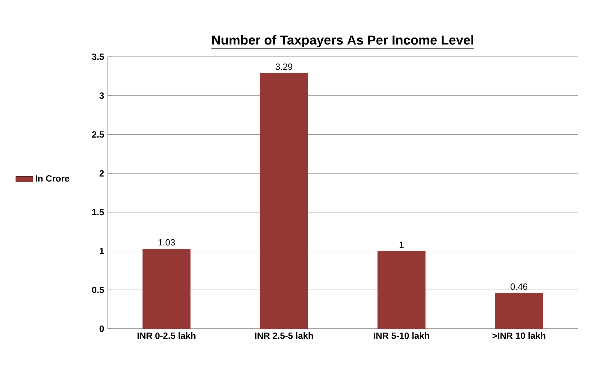  I want to click on x-tick-label: INR 5-10 lakh, so click(402, 336).